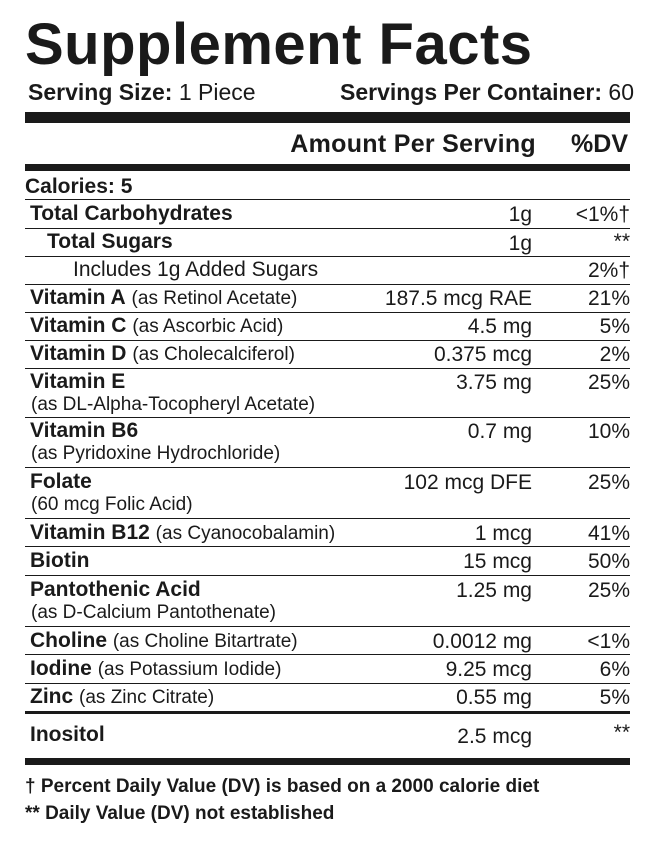  What do you see at coordinates (503, 533) in the screenshot?
I see `nutrient-amount: 1 mcg` at bounding box center [503, 533].